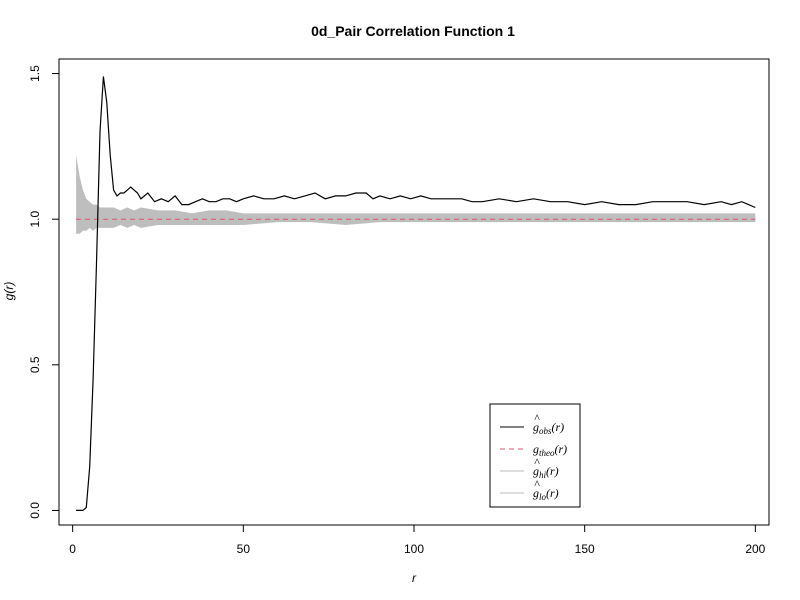 Image resolution: width=800 pixels, height=600 pixels. I want to click on y-axis: 0.0 0.5 1.0 1.5, so click(44, 292).